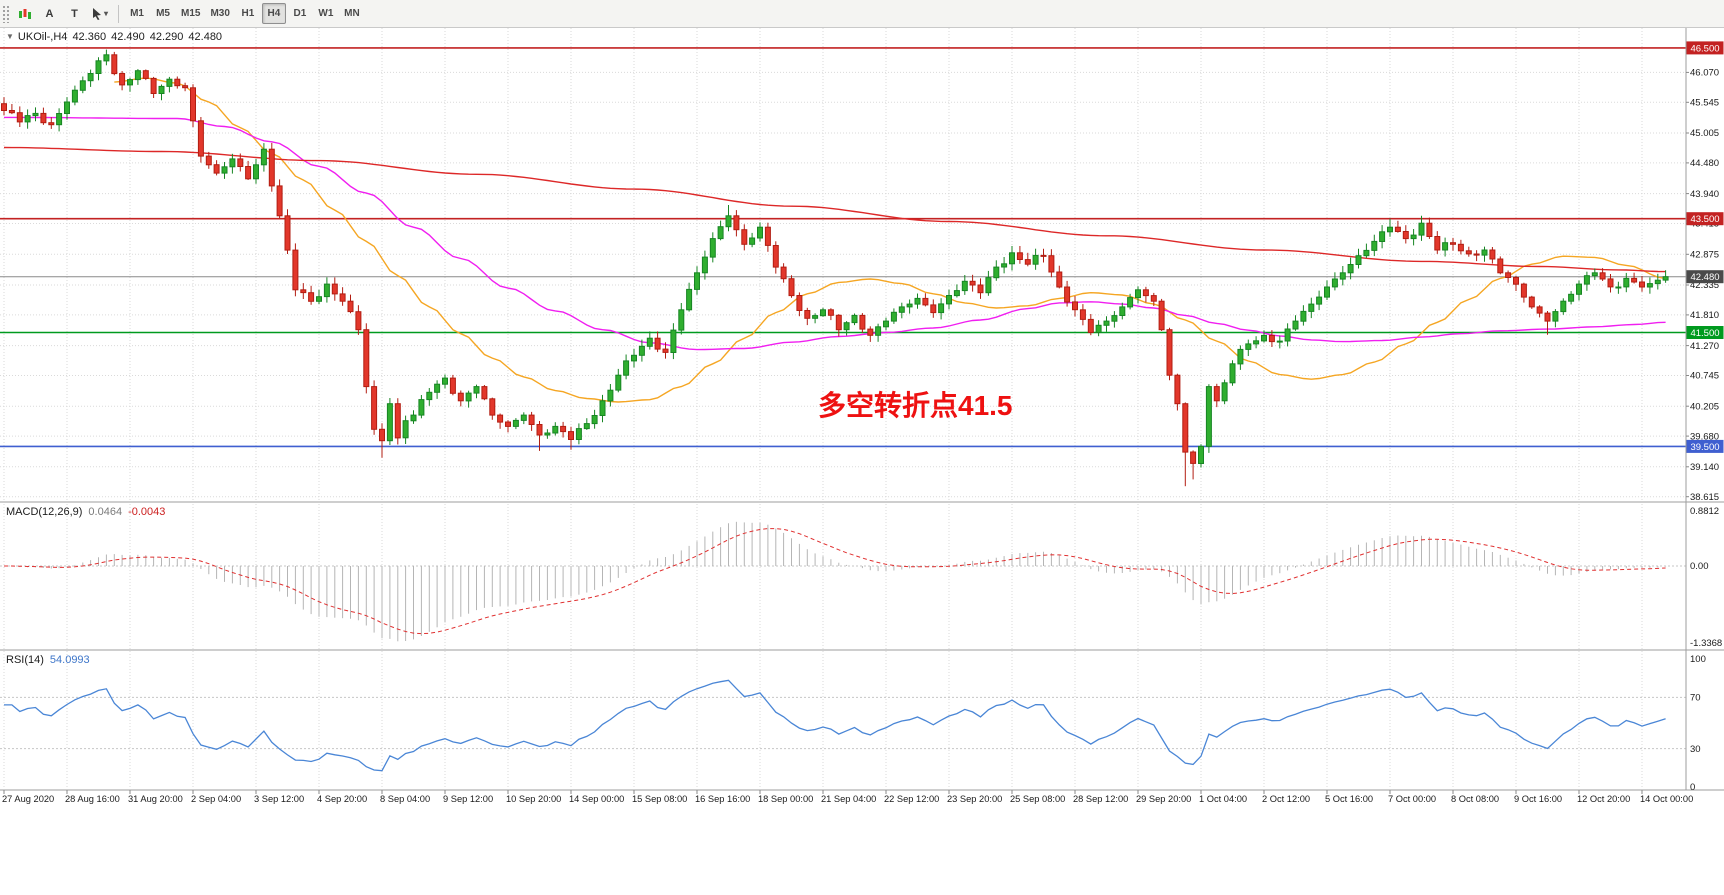 This screenshot has width=1724, height=895. What do you see at coordinates (92, 799) in the screenshot?
I see `time-axis-label: 28 Aug 16:00` at bounding box center [92, 799].